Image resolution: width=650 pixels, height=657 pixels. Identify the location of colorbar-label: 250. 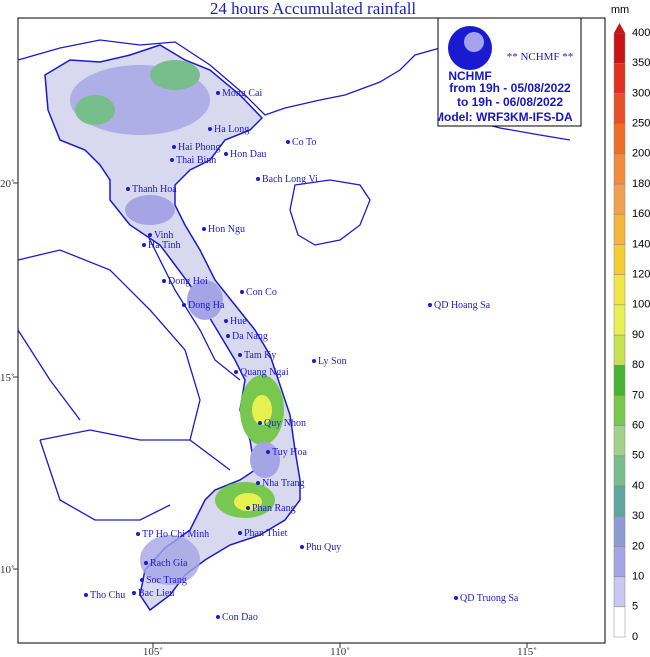
(641, 124).